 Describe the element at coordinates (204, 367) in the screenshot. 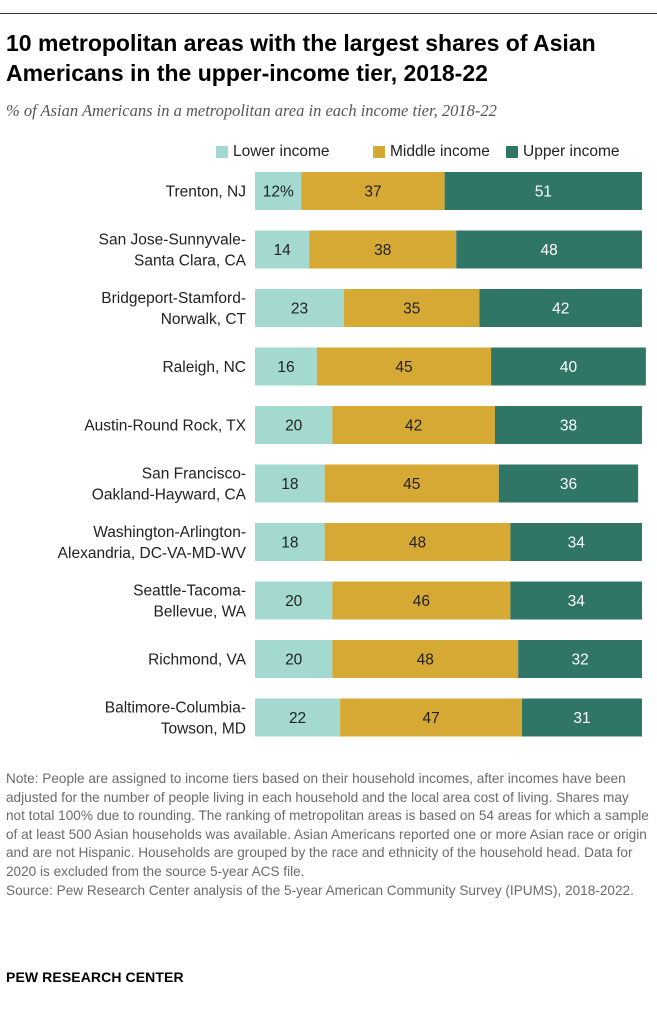

I see `category-label: Raleigh, NC` at that location.